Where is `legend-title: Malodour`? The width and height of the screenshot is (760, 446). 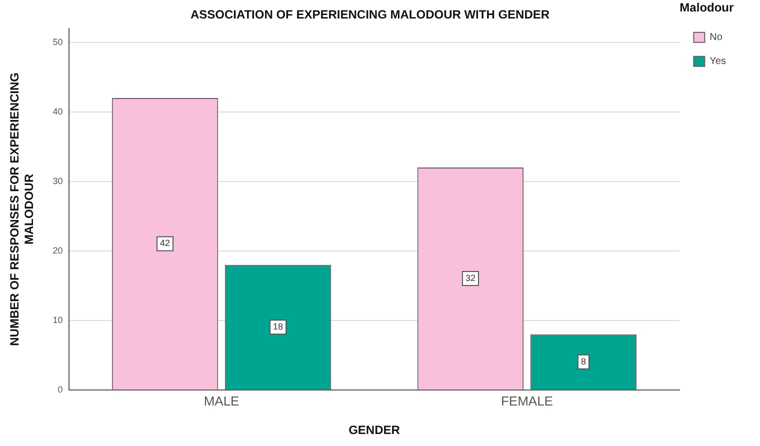
legend-title: Malodour is located at coordinates (707, 7).